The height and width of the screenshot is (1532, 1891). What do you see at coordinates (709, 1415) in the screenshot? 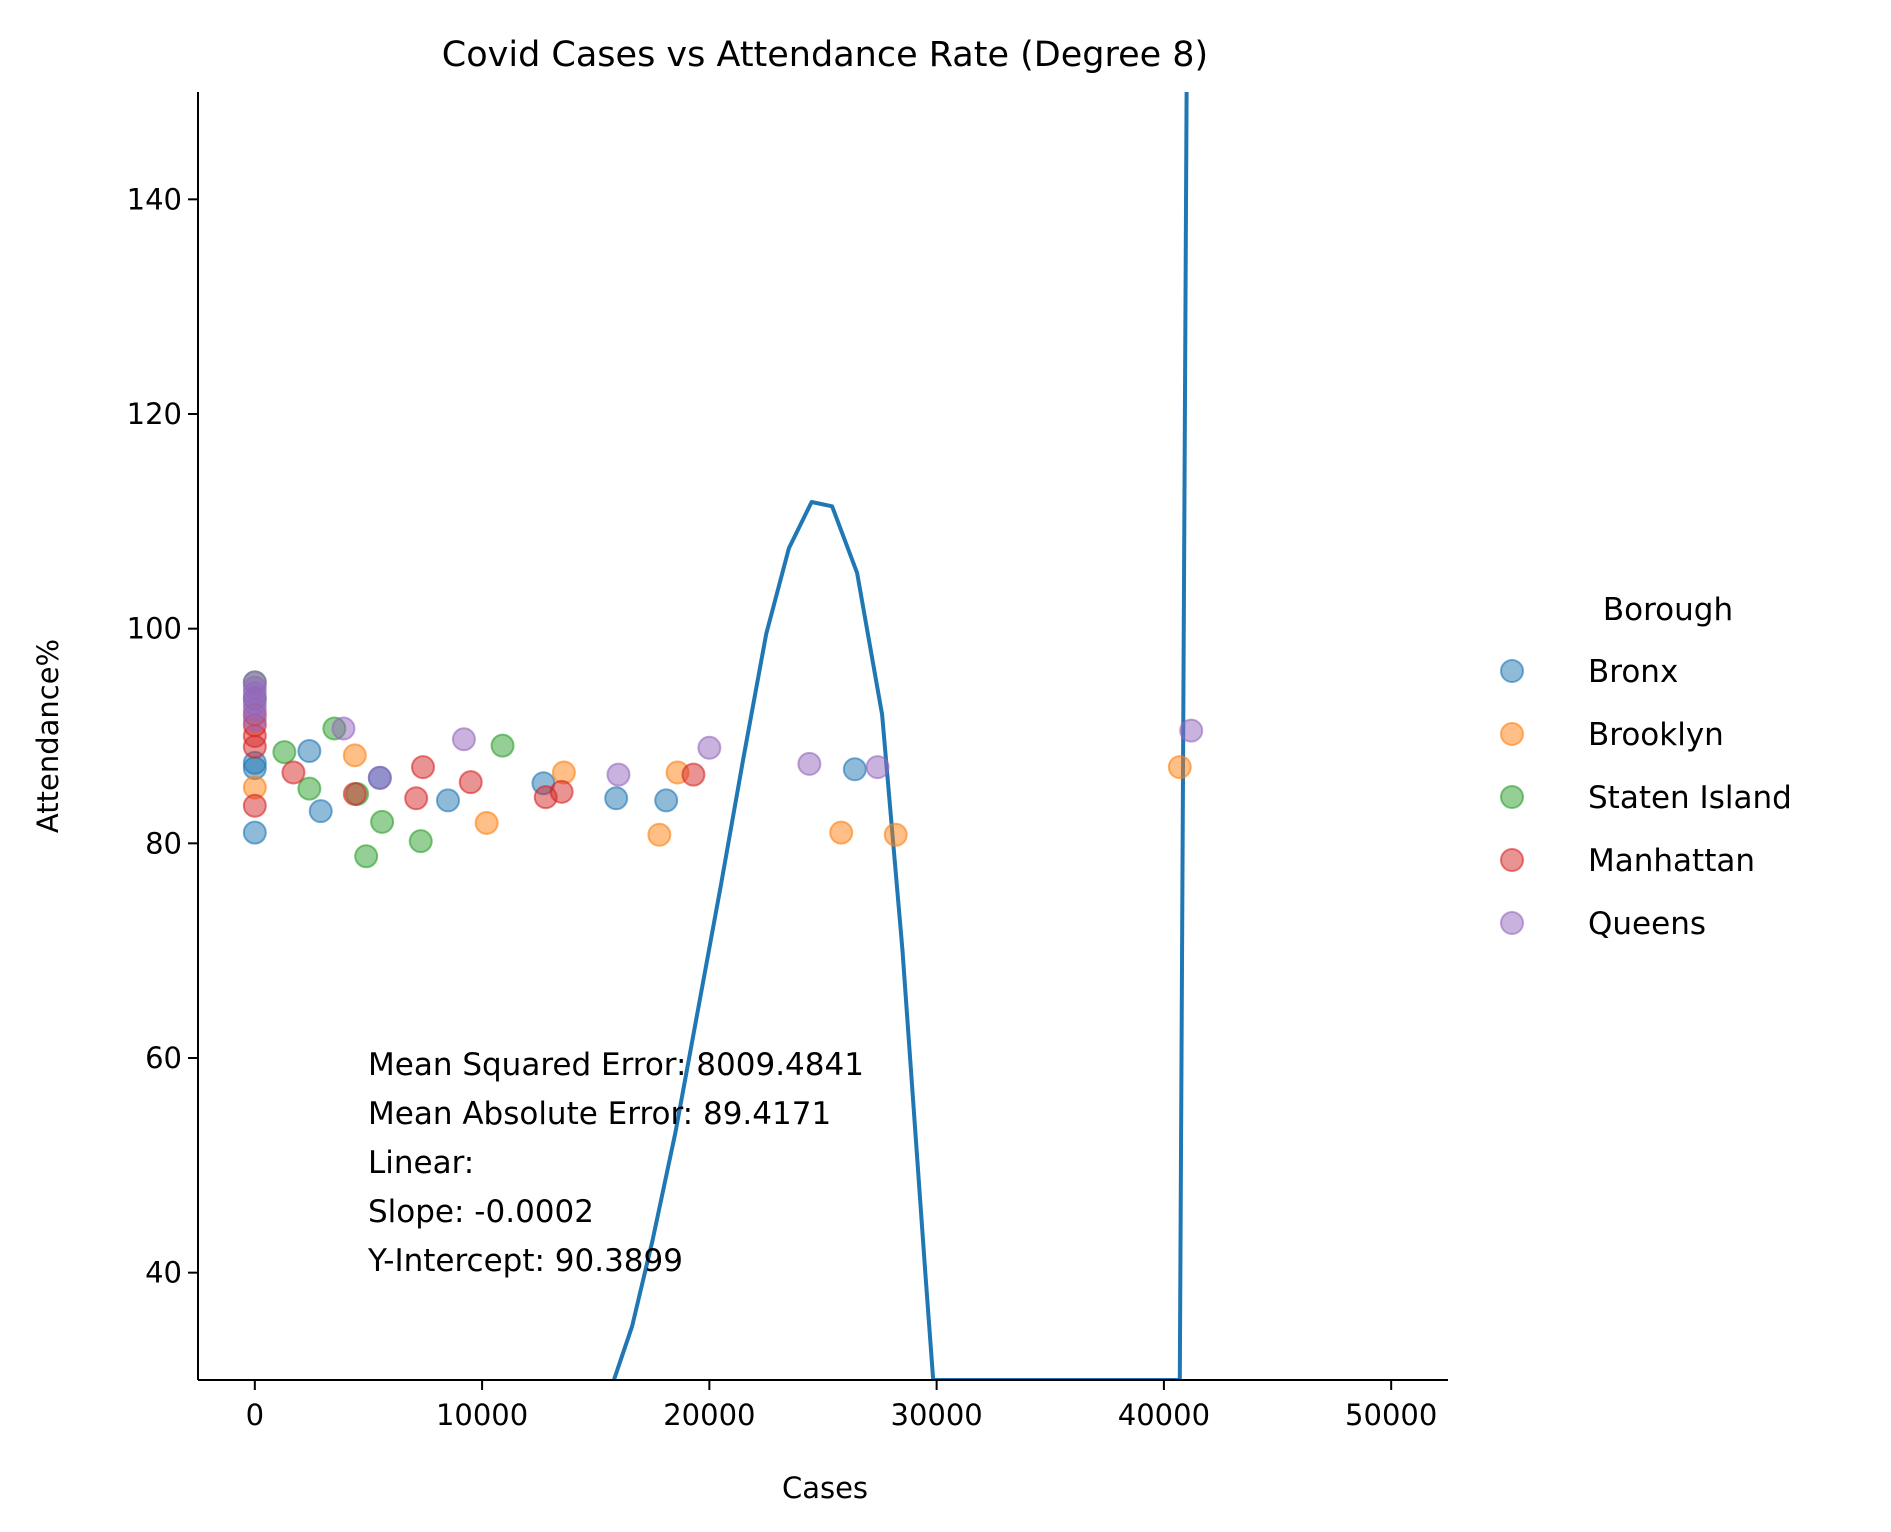
I see `x-tick-label: 20000` at bounding box center [709, 1415].